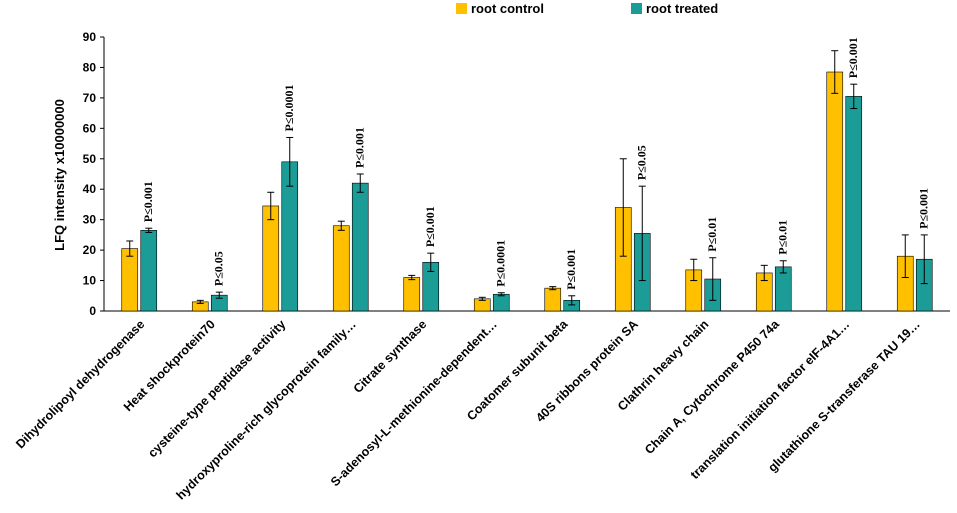 The image size is (957, 513). Describe the element at coordinates (90, 281) in the screenshot. I see `y-tick-label: 10` at that location.